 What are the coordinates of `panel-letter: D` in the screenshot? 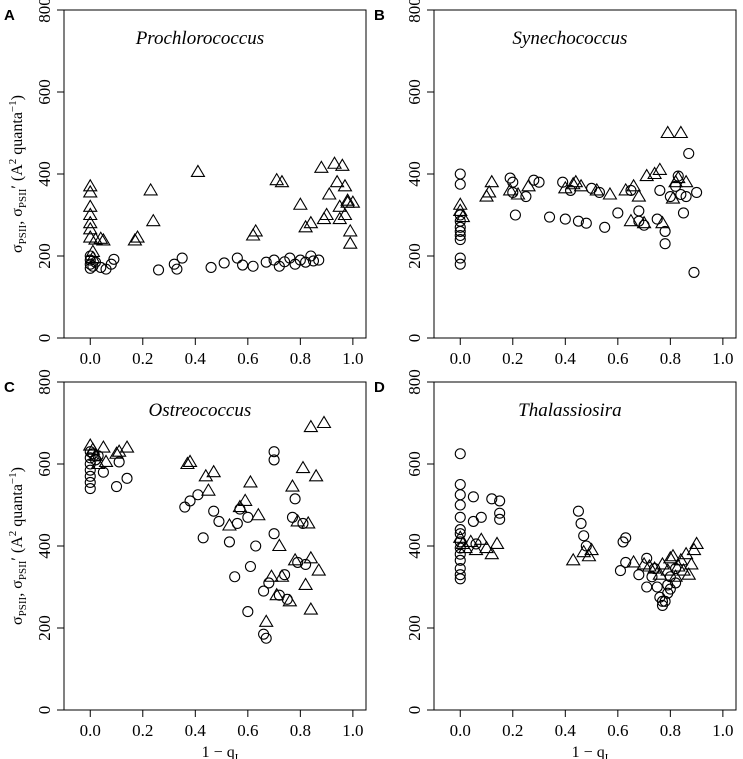 It's located at (379, 387).